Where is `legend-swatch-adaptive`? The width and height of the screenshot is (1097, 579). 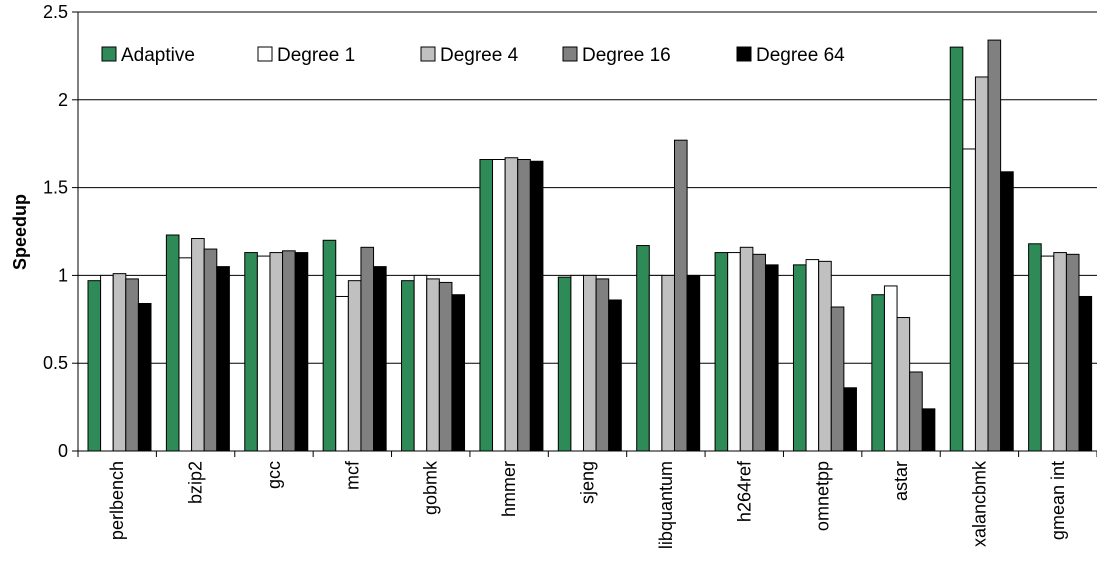
legend-swatch-adaptive is located at coordinates (109, 54).